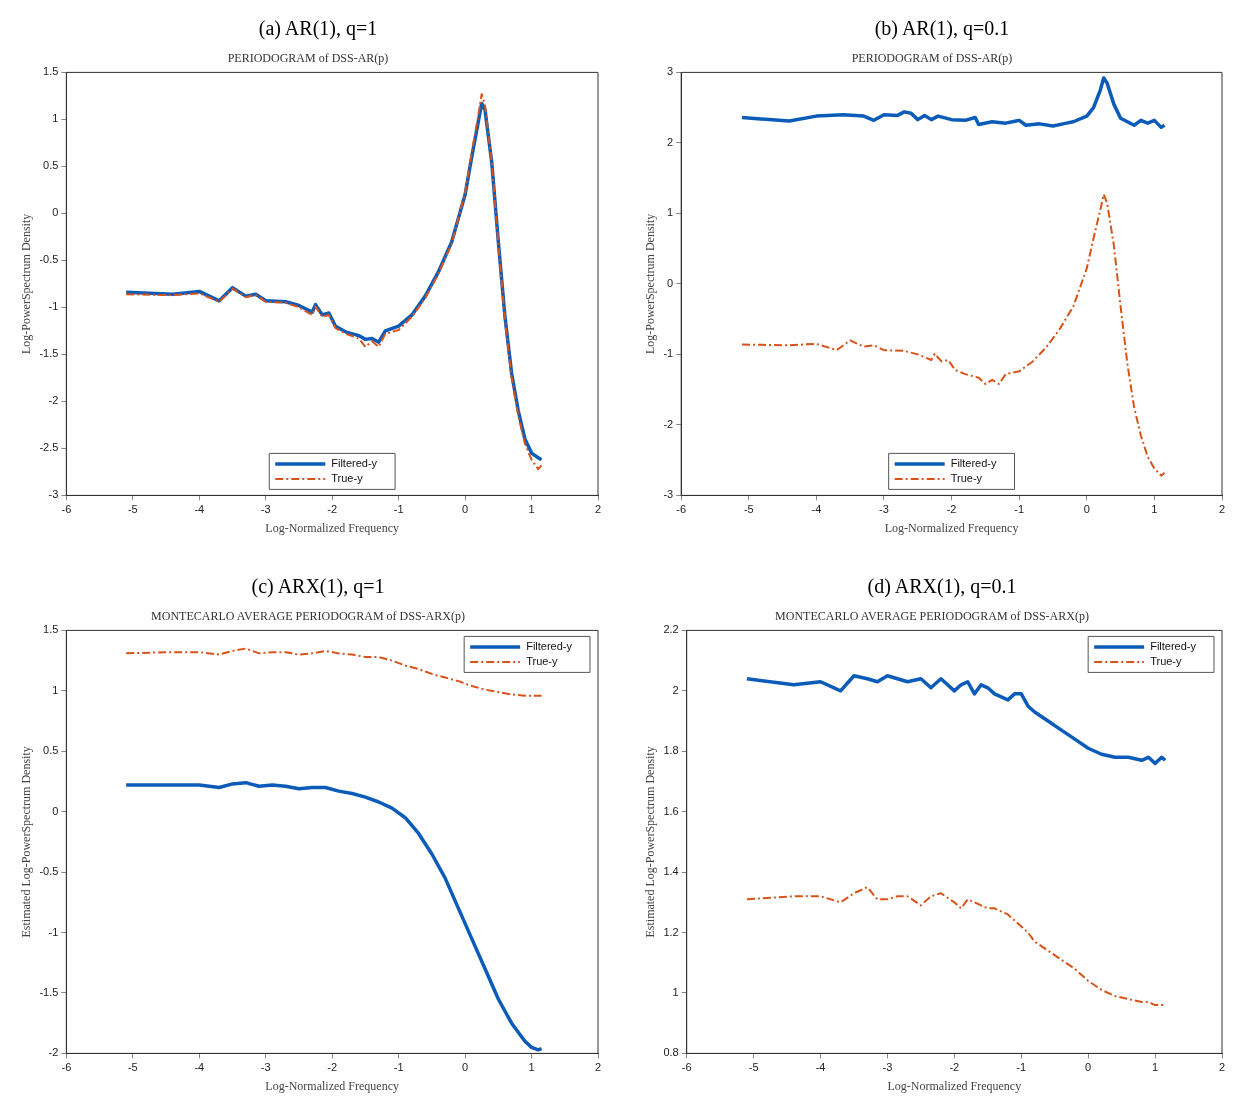 The image size is (1260, 1118). What do you see at coordinates (671, 750) in the screenshot?
I see `y-tick-label: 1.8` at bounding box center [671, 750].